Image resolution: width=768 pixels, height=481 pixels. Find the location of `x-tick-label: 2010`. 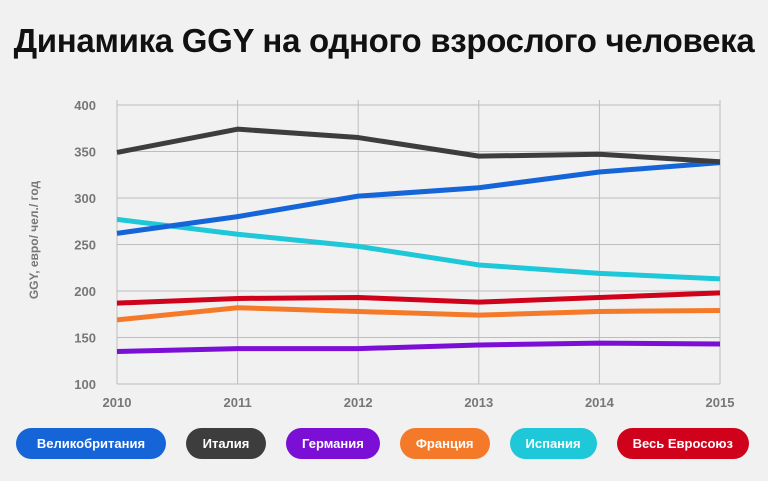

x-tick-label: 2010 is located at coordinates (117, 402).